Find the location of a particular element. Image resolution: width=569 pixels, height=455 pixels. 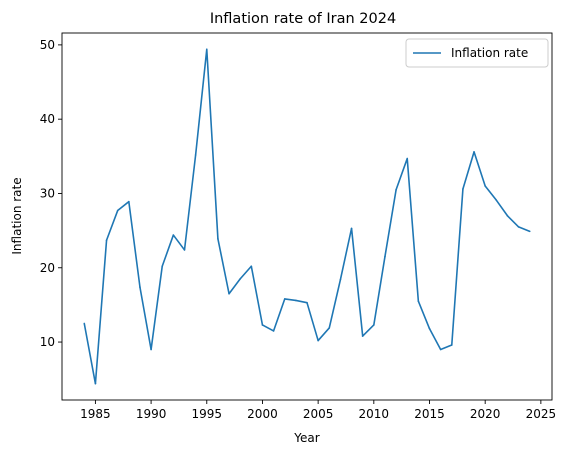

x-axis-title: Year is located at coordinates (306, 438).